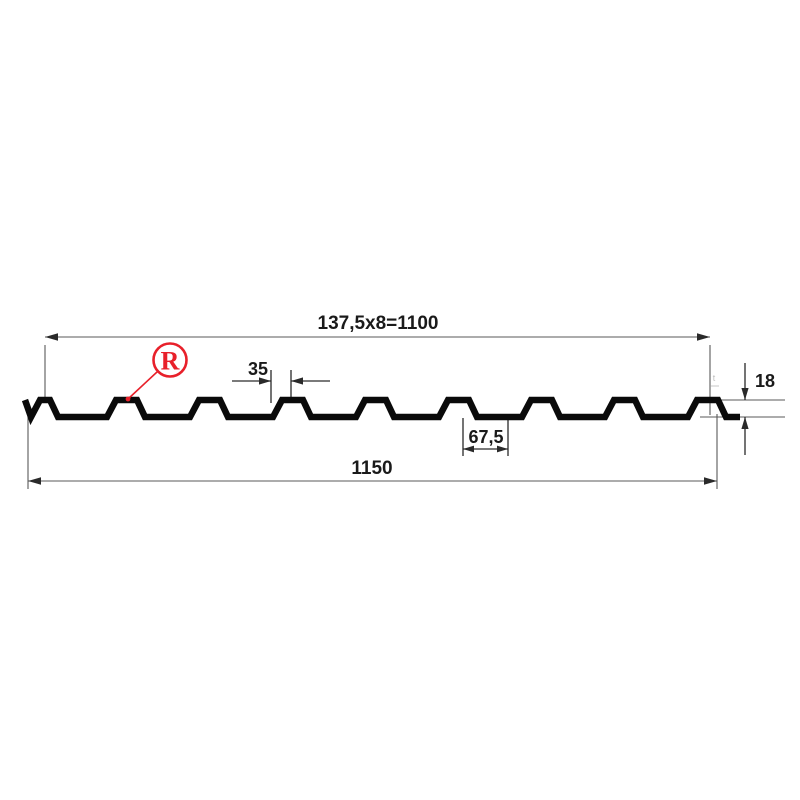 This screenshot has width=800, height=800. I want to click on crown-dim-right-arrowhead, so click(297, 381).